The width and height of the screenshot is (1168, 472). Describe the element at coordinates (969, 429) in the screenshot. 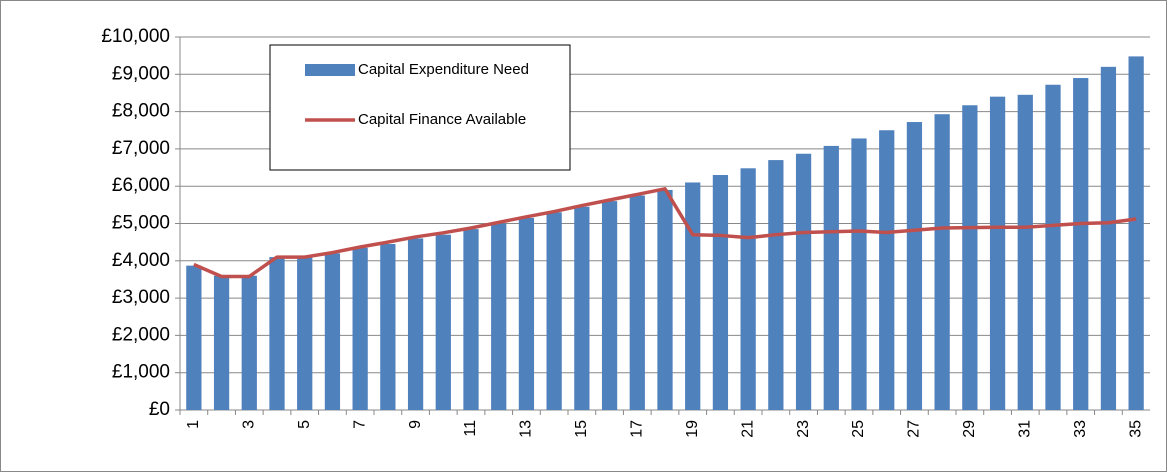

I see `x-tick-label: 29` at that location.